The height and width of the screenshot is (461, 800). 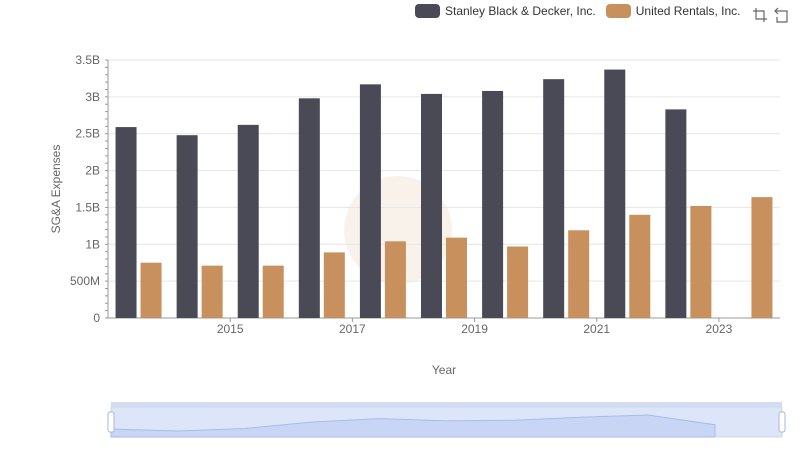 What do you see at coordinates (520, 11) in the screenshot?
I see `legend-label-stanley: Stanley Black & Decker, Inc.` at bounding box center [520, 11].